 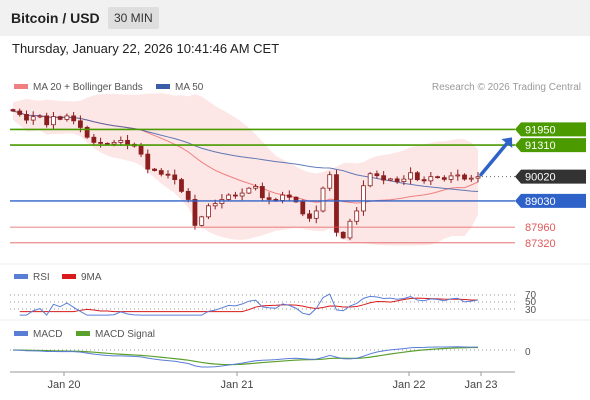 I want to click on macd-signal-line, so click(x=245, y=356).